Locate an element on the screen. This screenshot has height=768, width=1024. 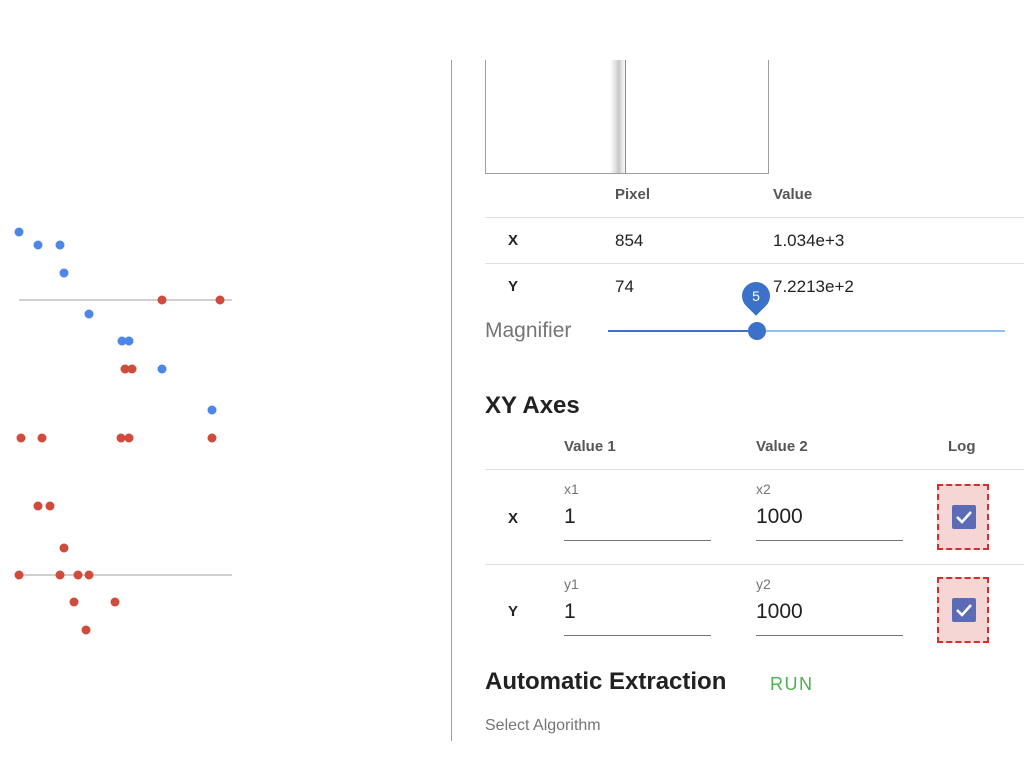
magnifier-view is located at coordinates (627, 117).